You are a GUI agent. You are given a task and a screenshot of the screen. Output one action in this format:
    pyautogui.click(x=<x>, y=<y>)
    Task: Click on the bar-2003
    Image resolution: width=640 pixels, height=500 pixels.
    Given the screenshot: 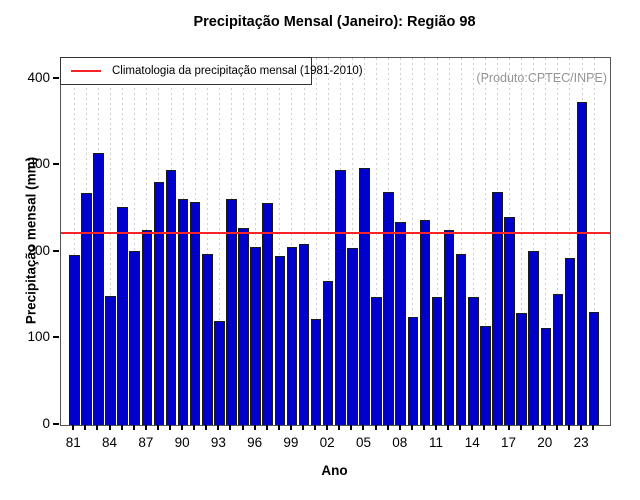 What is the action you would take?
    pyautogui.click(x=340, y=297)
    